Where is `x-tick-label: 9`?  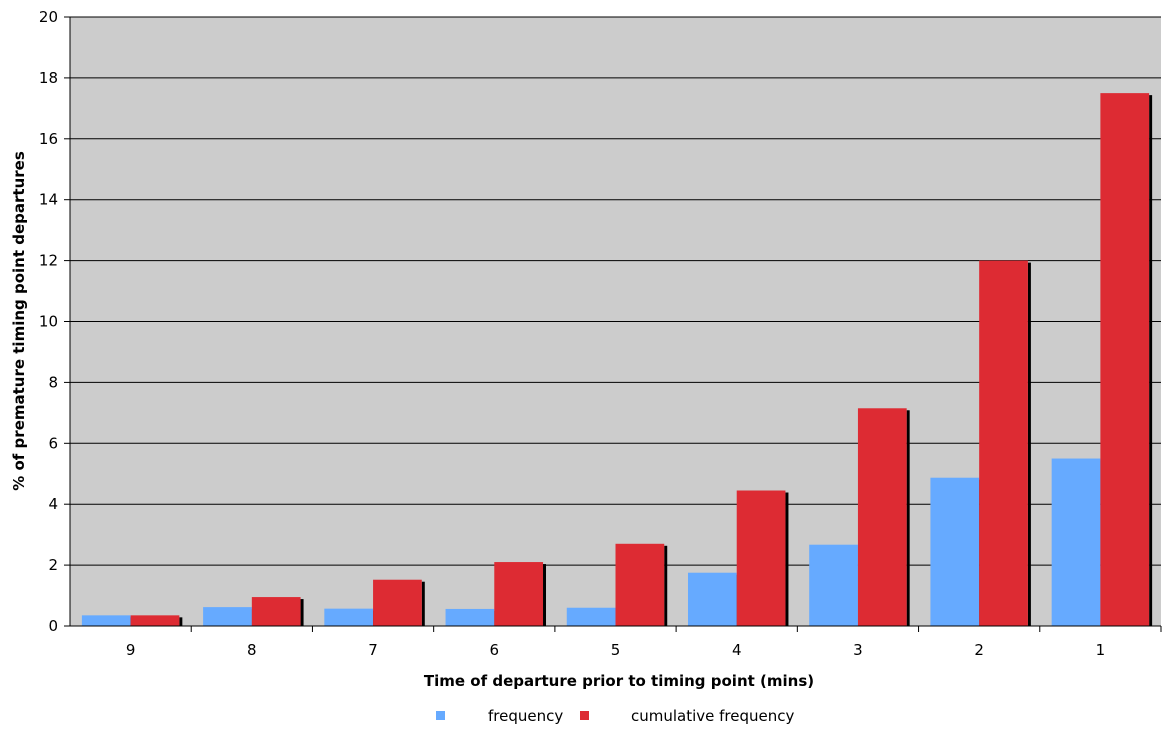 x-tick-label: 9 is located at coordinates (131, 650).